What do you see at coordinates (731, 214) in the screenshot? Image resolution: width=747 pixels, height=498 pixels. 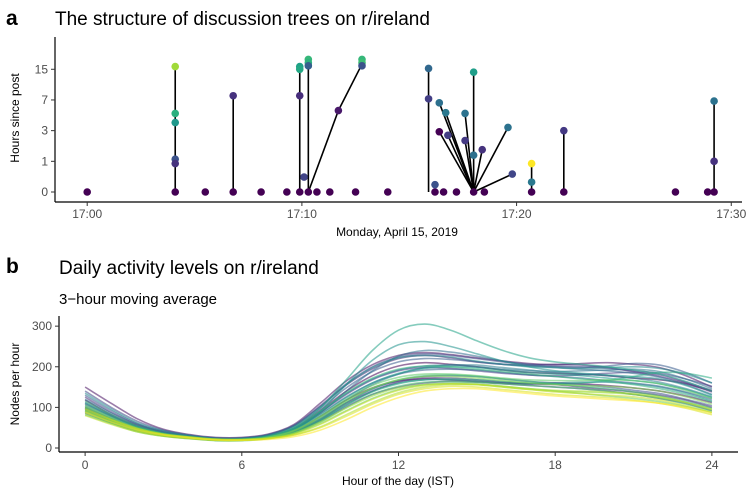 I see `panel-a-x-tick-label: 17:30` at bounding box center [731, 214].